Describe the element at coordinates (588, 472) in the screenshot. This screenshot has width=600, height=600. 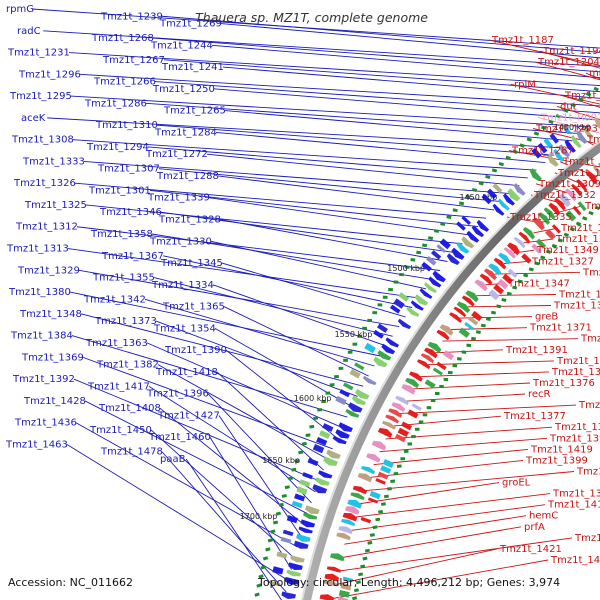
I see `right-gene-label: Tmz1t_1379` at that location.